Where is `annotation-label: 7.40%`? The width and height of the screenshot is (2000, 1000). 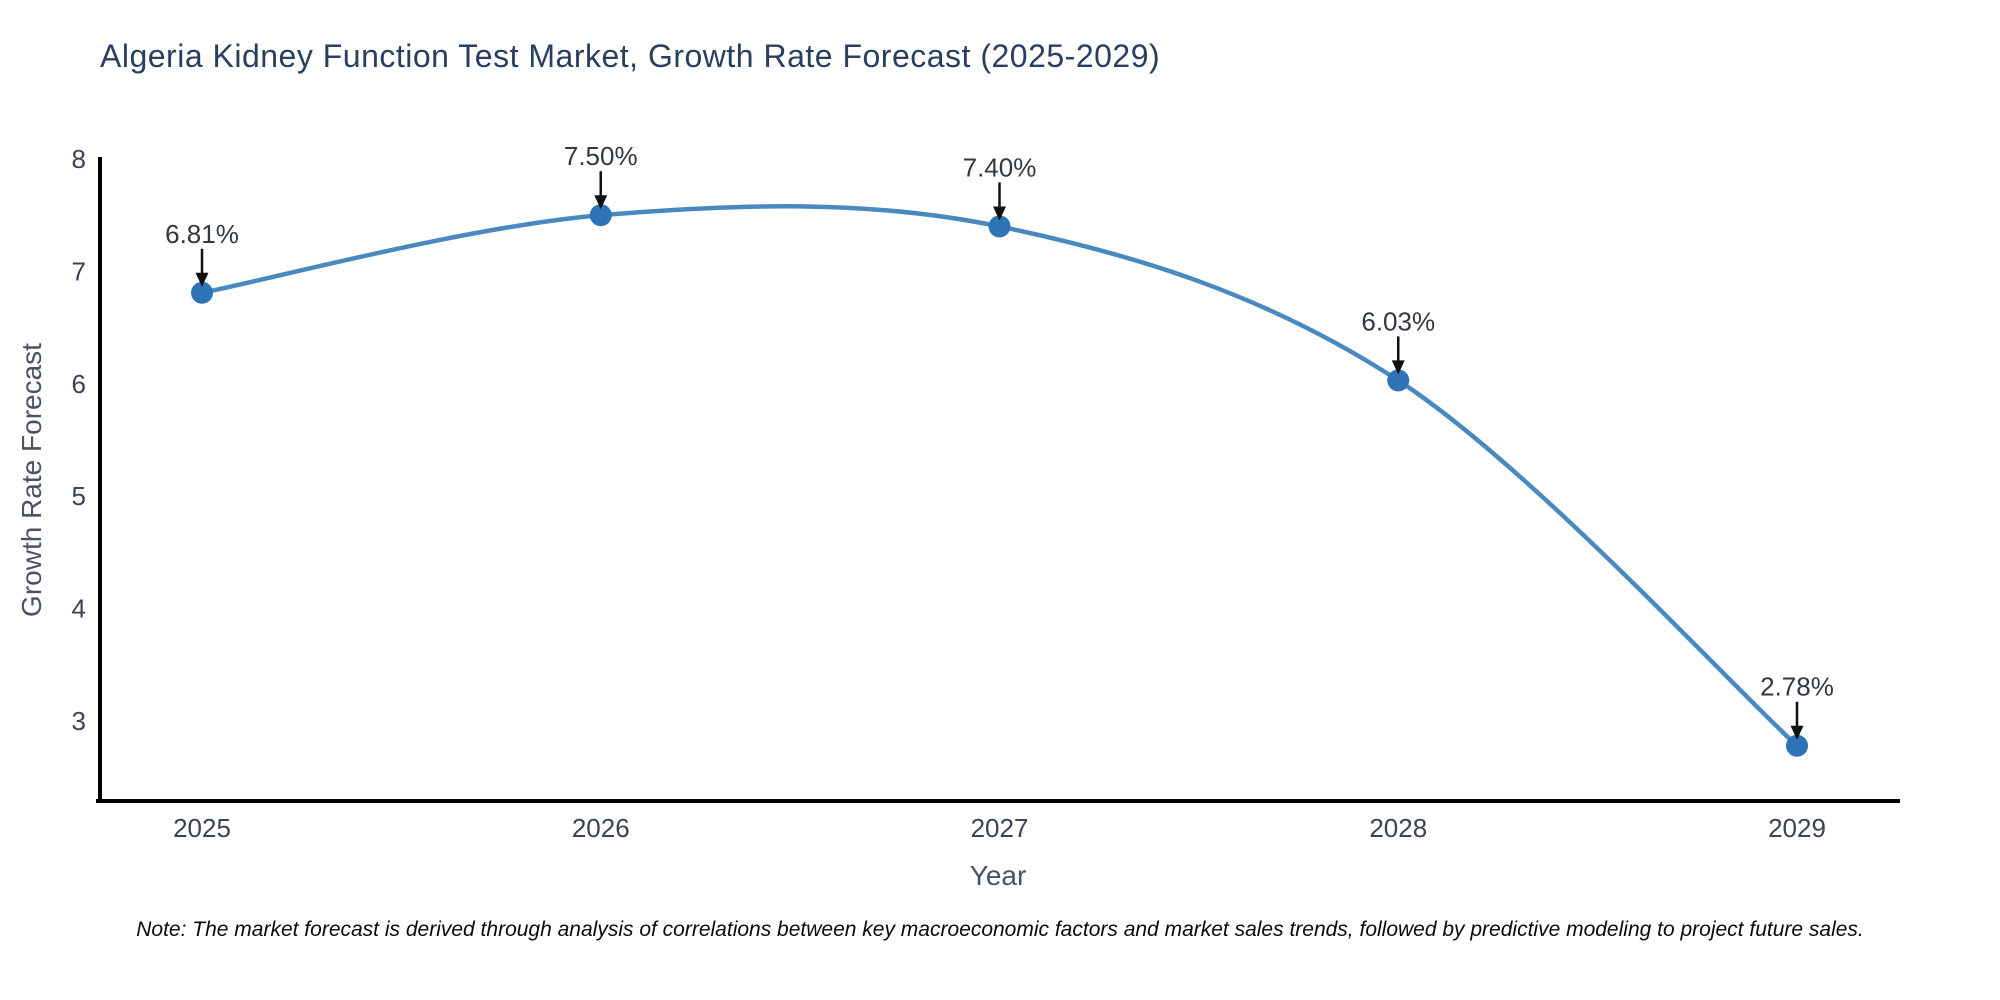
annotation-label: 7.40% is located at coordinates (1000, 167).